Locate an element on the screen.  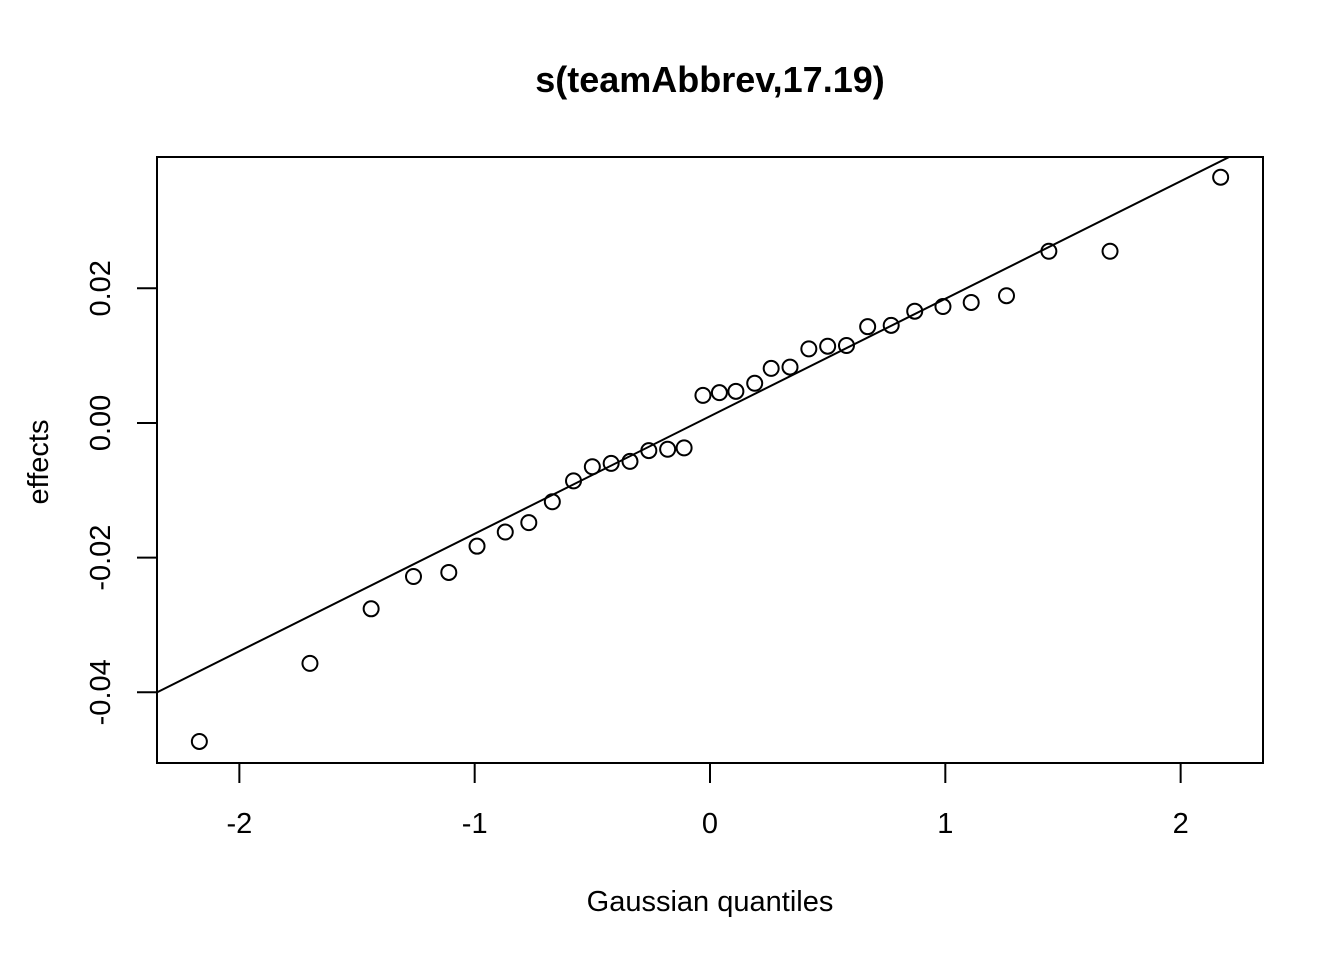
y-tick-label: 0.00 is located at coordinates (101, 423).